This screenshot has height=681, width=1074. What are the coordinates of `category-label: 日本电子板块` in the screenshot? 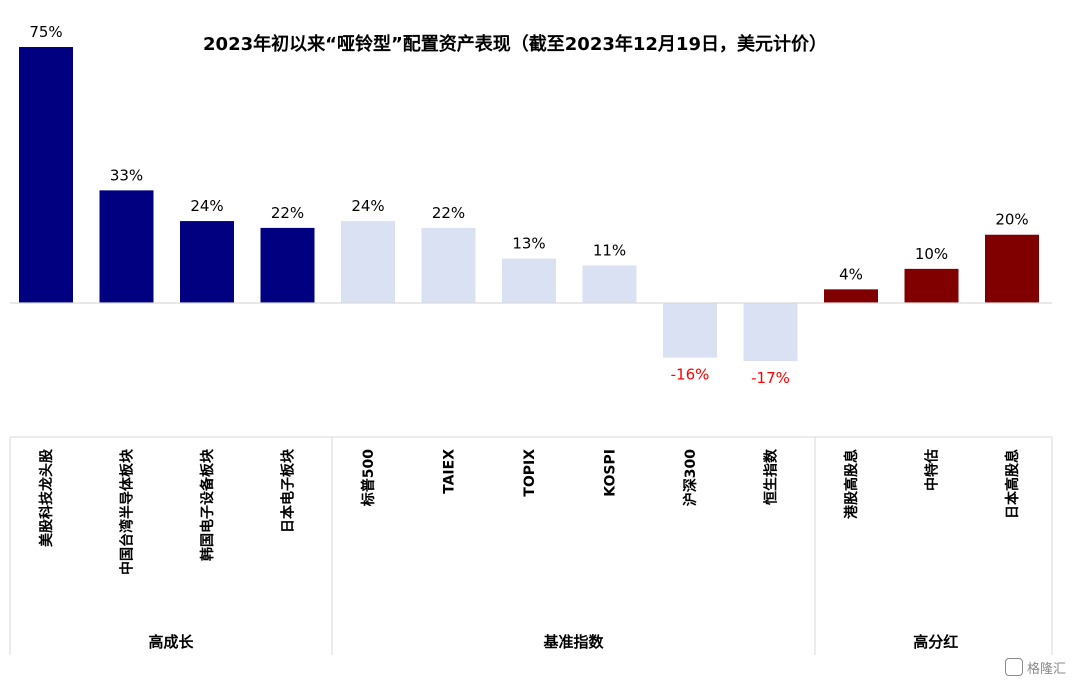 It's located at (288, 490).